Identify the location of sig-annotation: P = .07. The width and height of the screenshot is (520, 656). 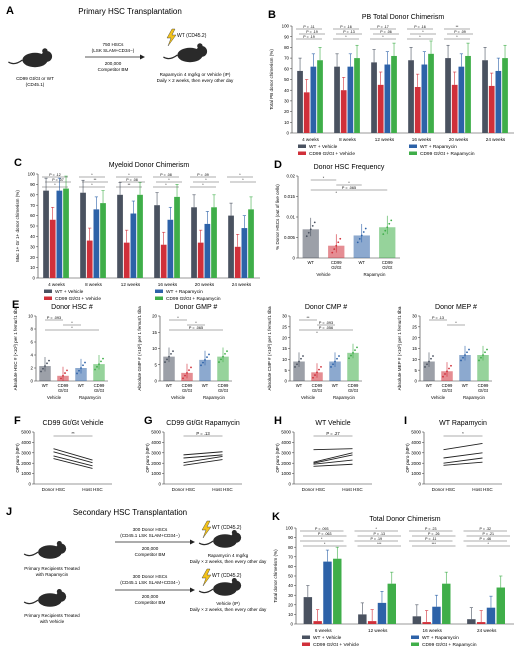
(57, 180).